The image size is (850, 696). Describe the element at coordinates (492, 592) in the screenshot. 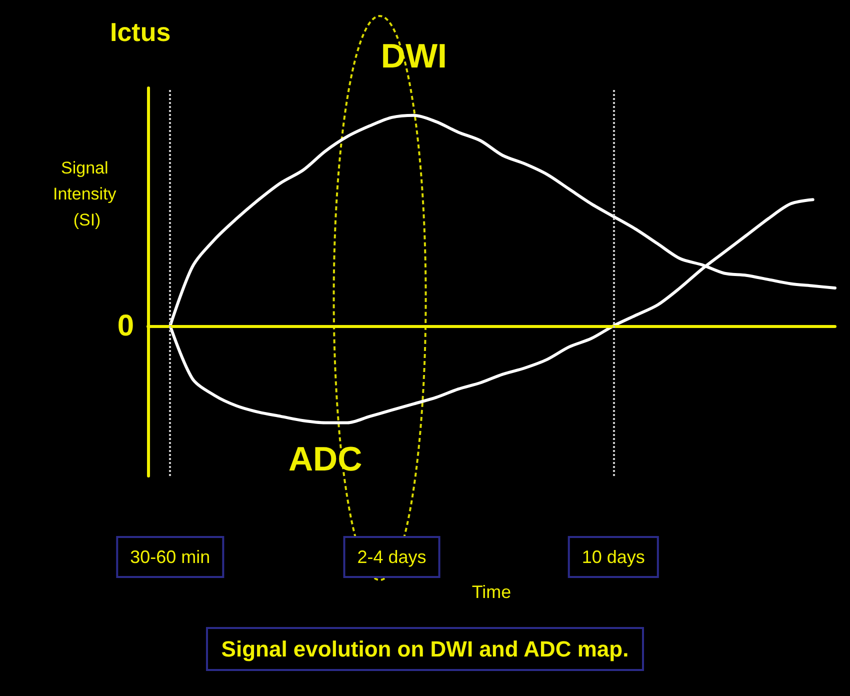

I see `x-axis-title: Time` at that location.